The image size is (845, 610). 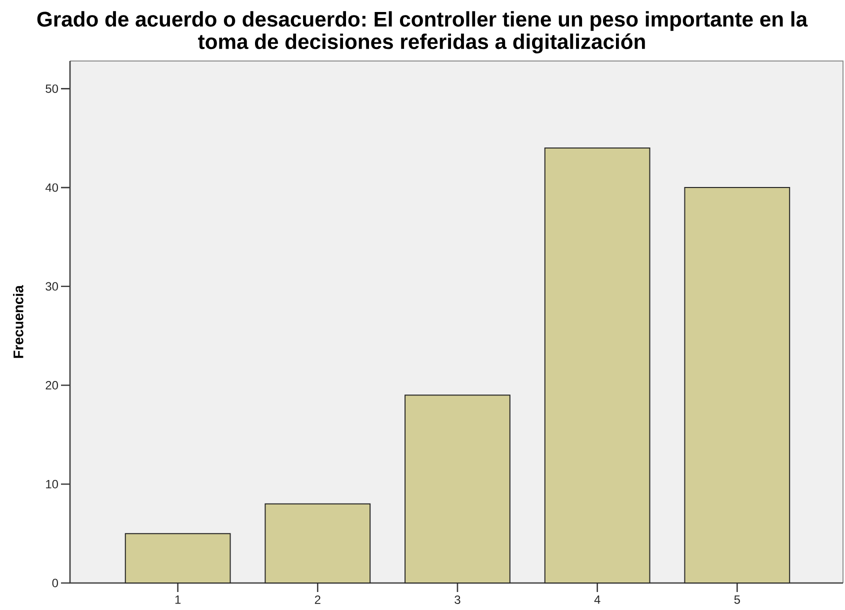 What do you see at coordinates (51, 187) in the screenshot?
I see `y-tick-label: 40` at bounding box center [51, 187].